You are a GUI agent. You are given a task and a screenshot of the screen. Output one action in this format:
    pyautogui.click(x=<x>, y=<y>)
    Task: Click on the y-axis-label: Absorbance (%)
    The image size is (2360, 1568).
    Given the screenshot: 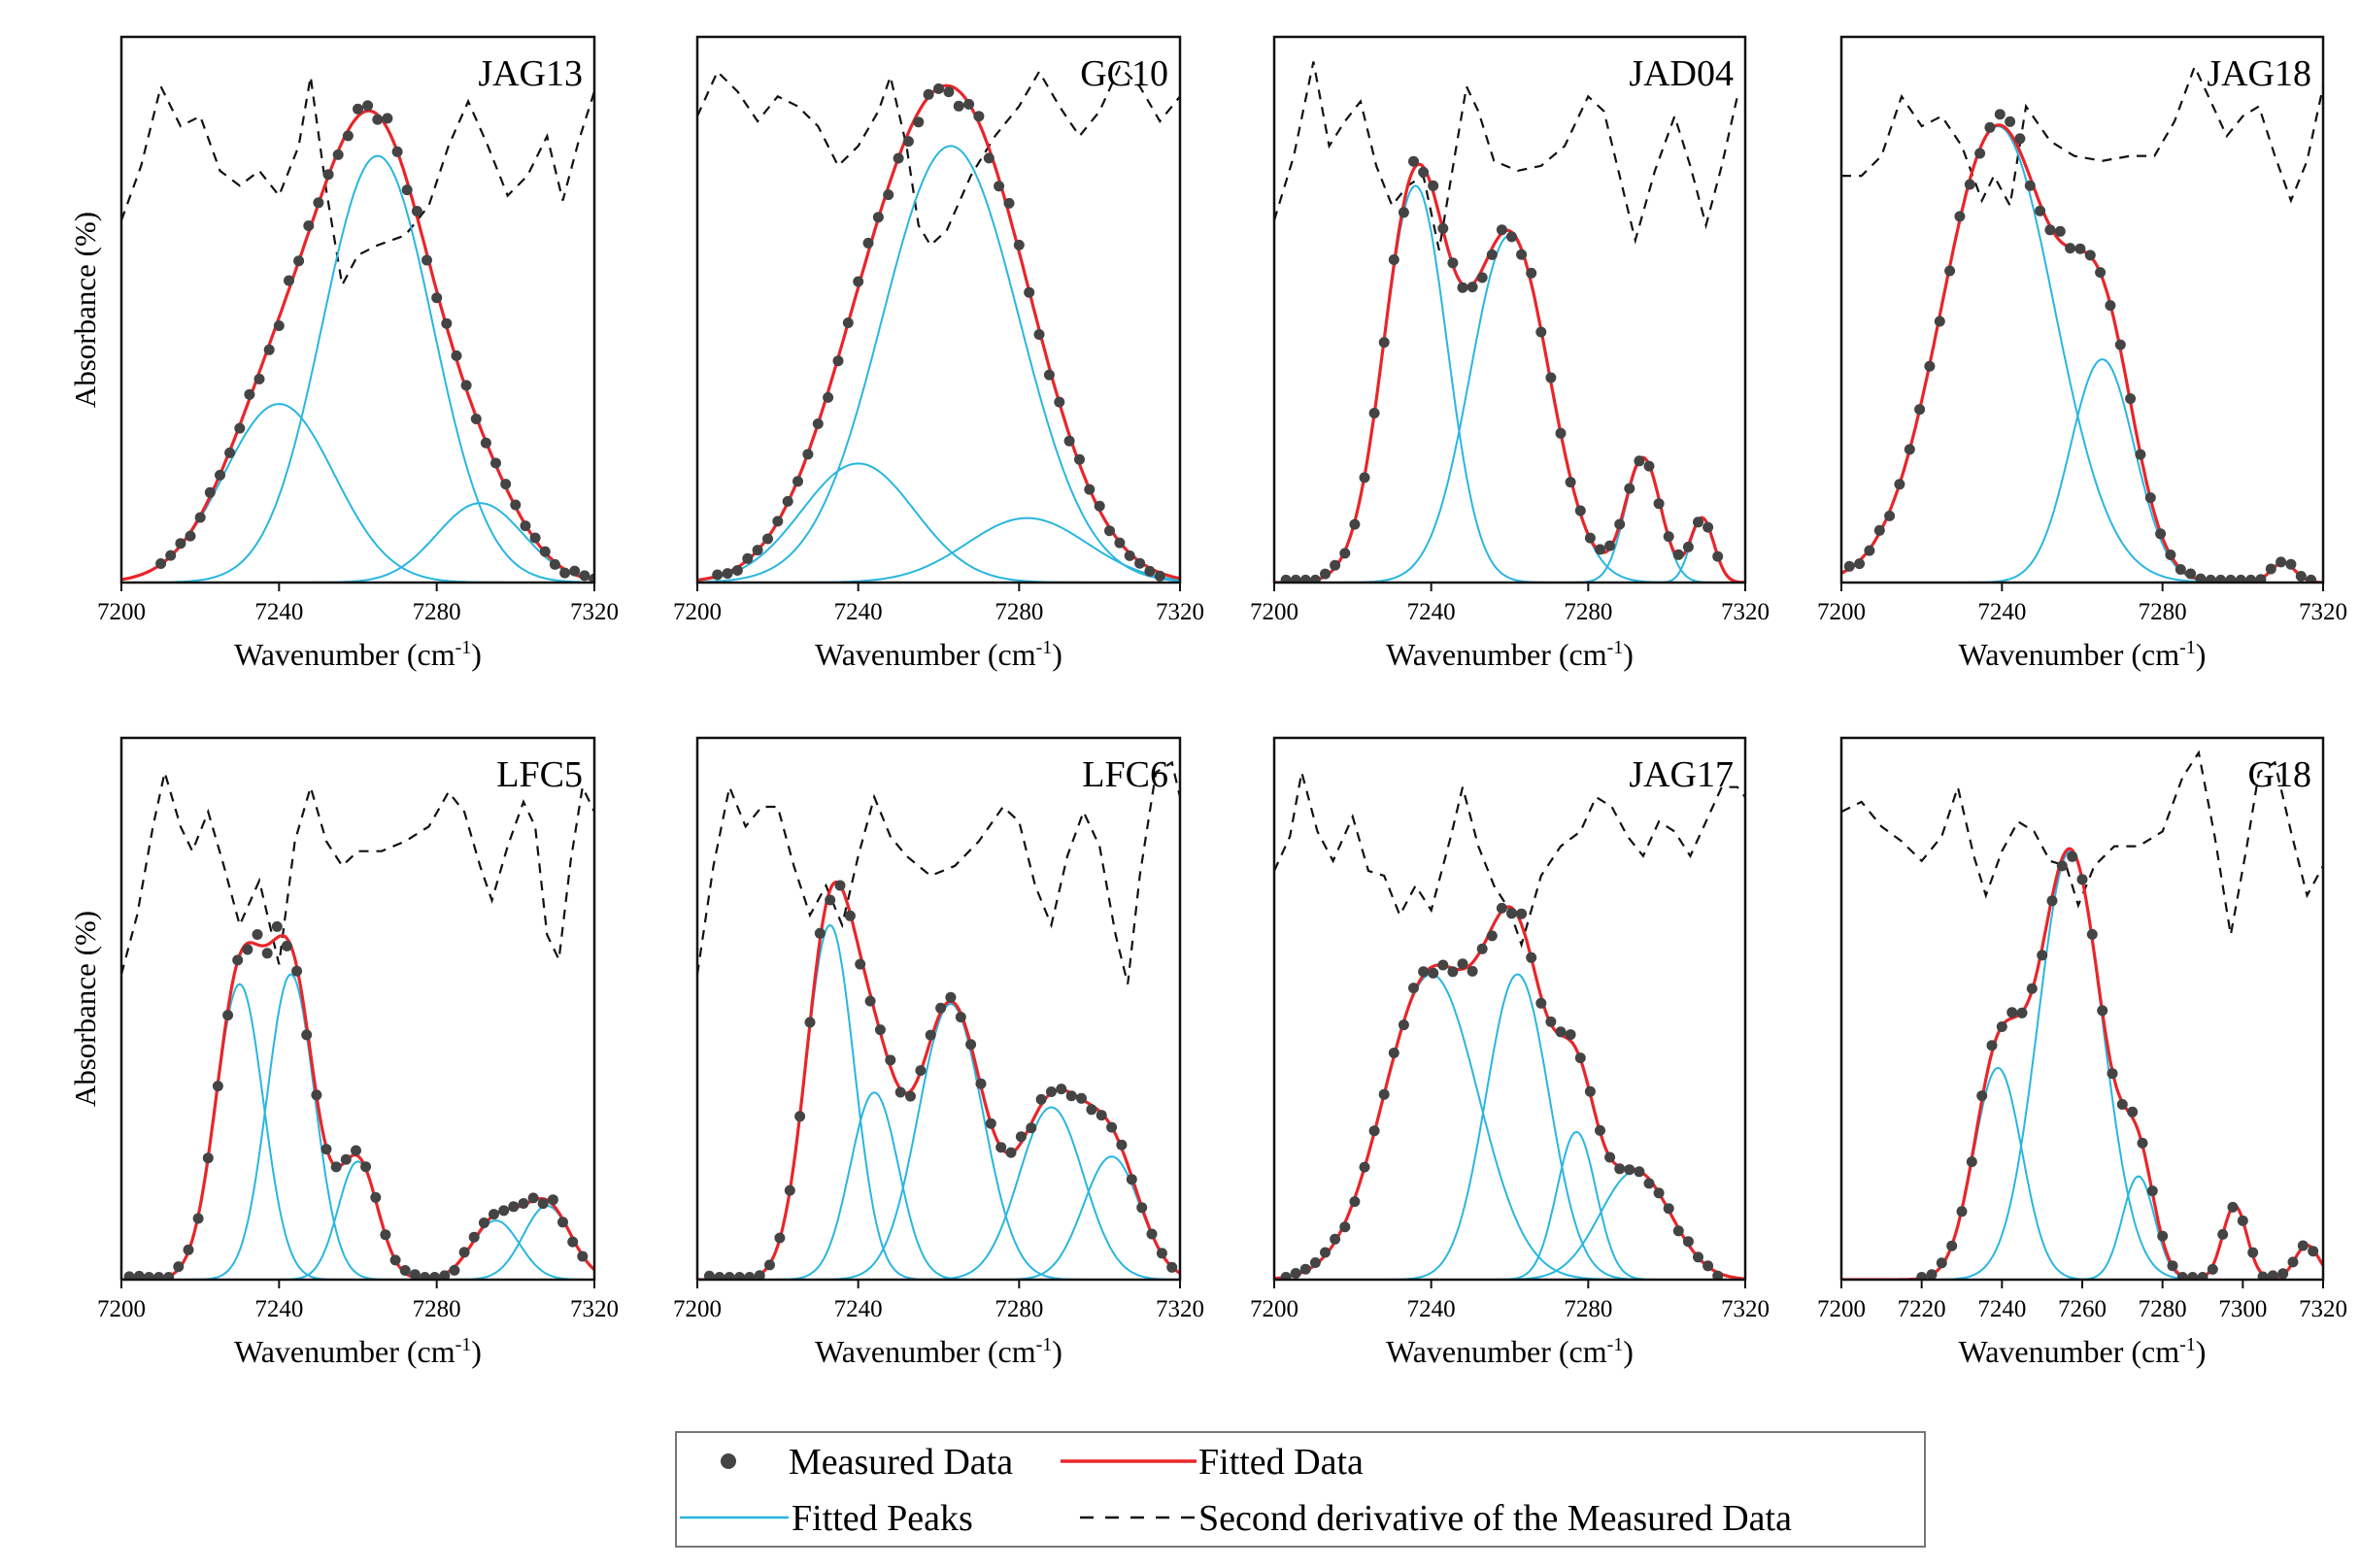 What is the action you would take?
    pyautogui.click(x=85, y=310)
    